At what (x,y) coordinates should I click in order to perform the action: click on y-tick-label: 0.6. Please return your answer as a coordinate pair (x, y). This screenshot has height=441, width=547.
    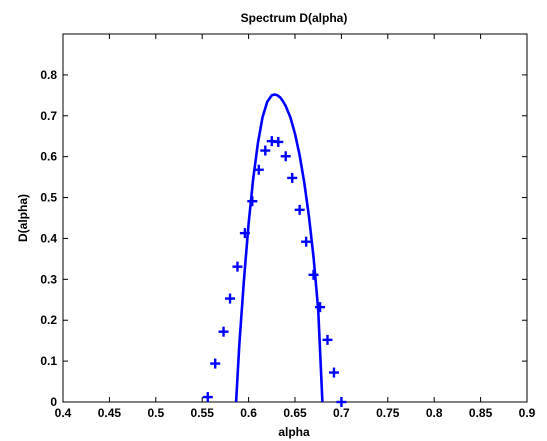
    Looking at the image, I should click on (48, 157).